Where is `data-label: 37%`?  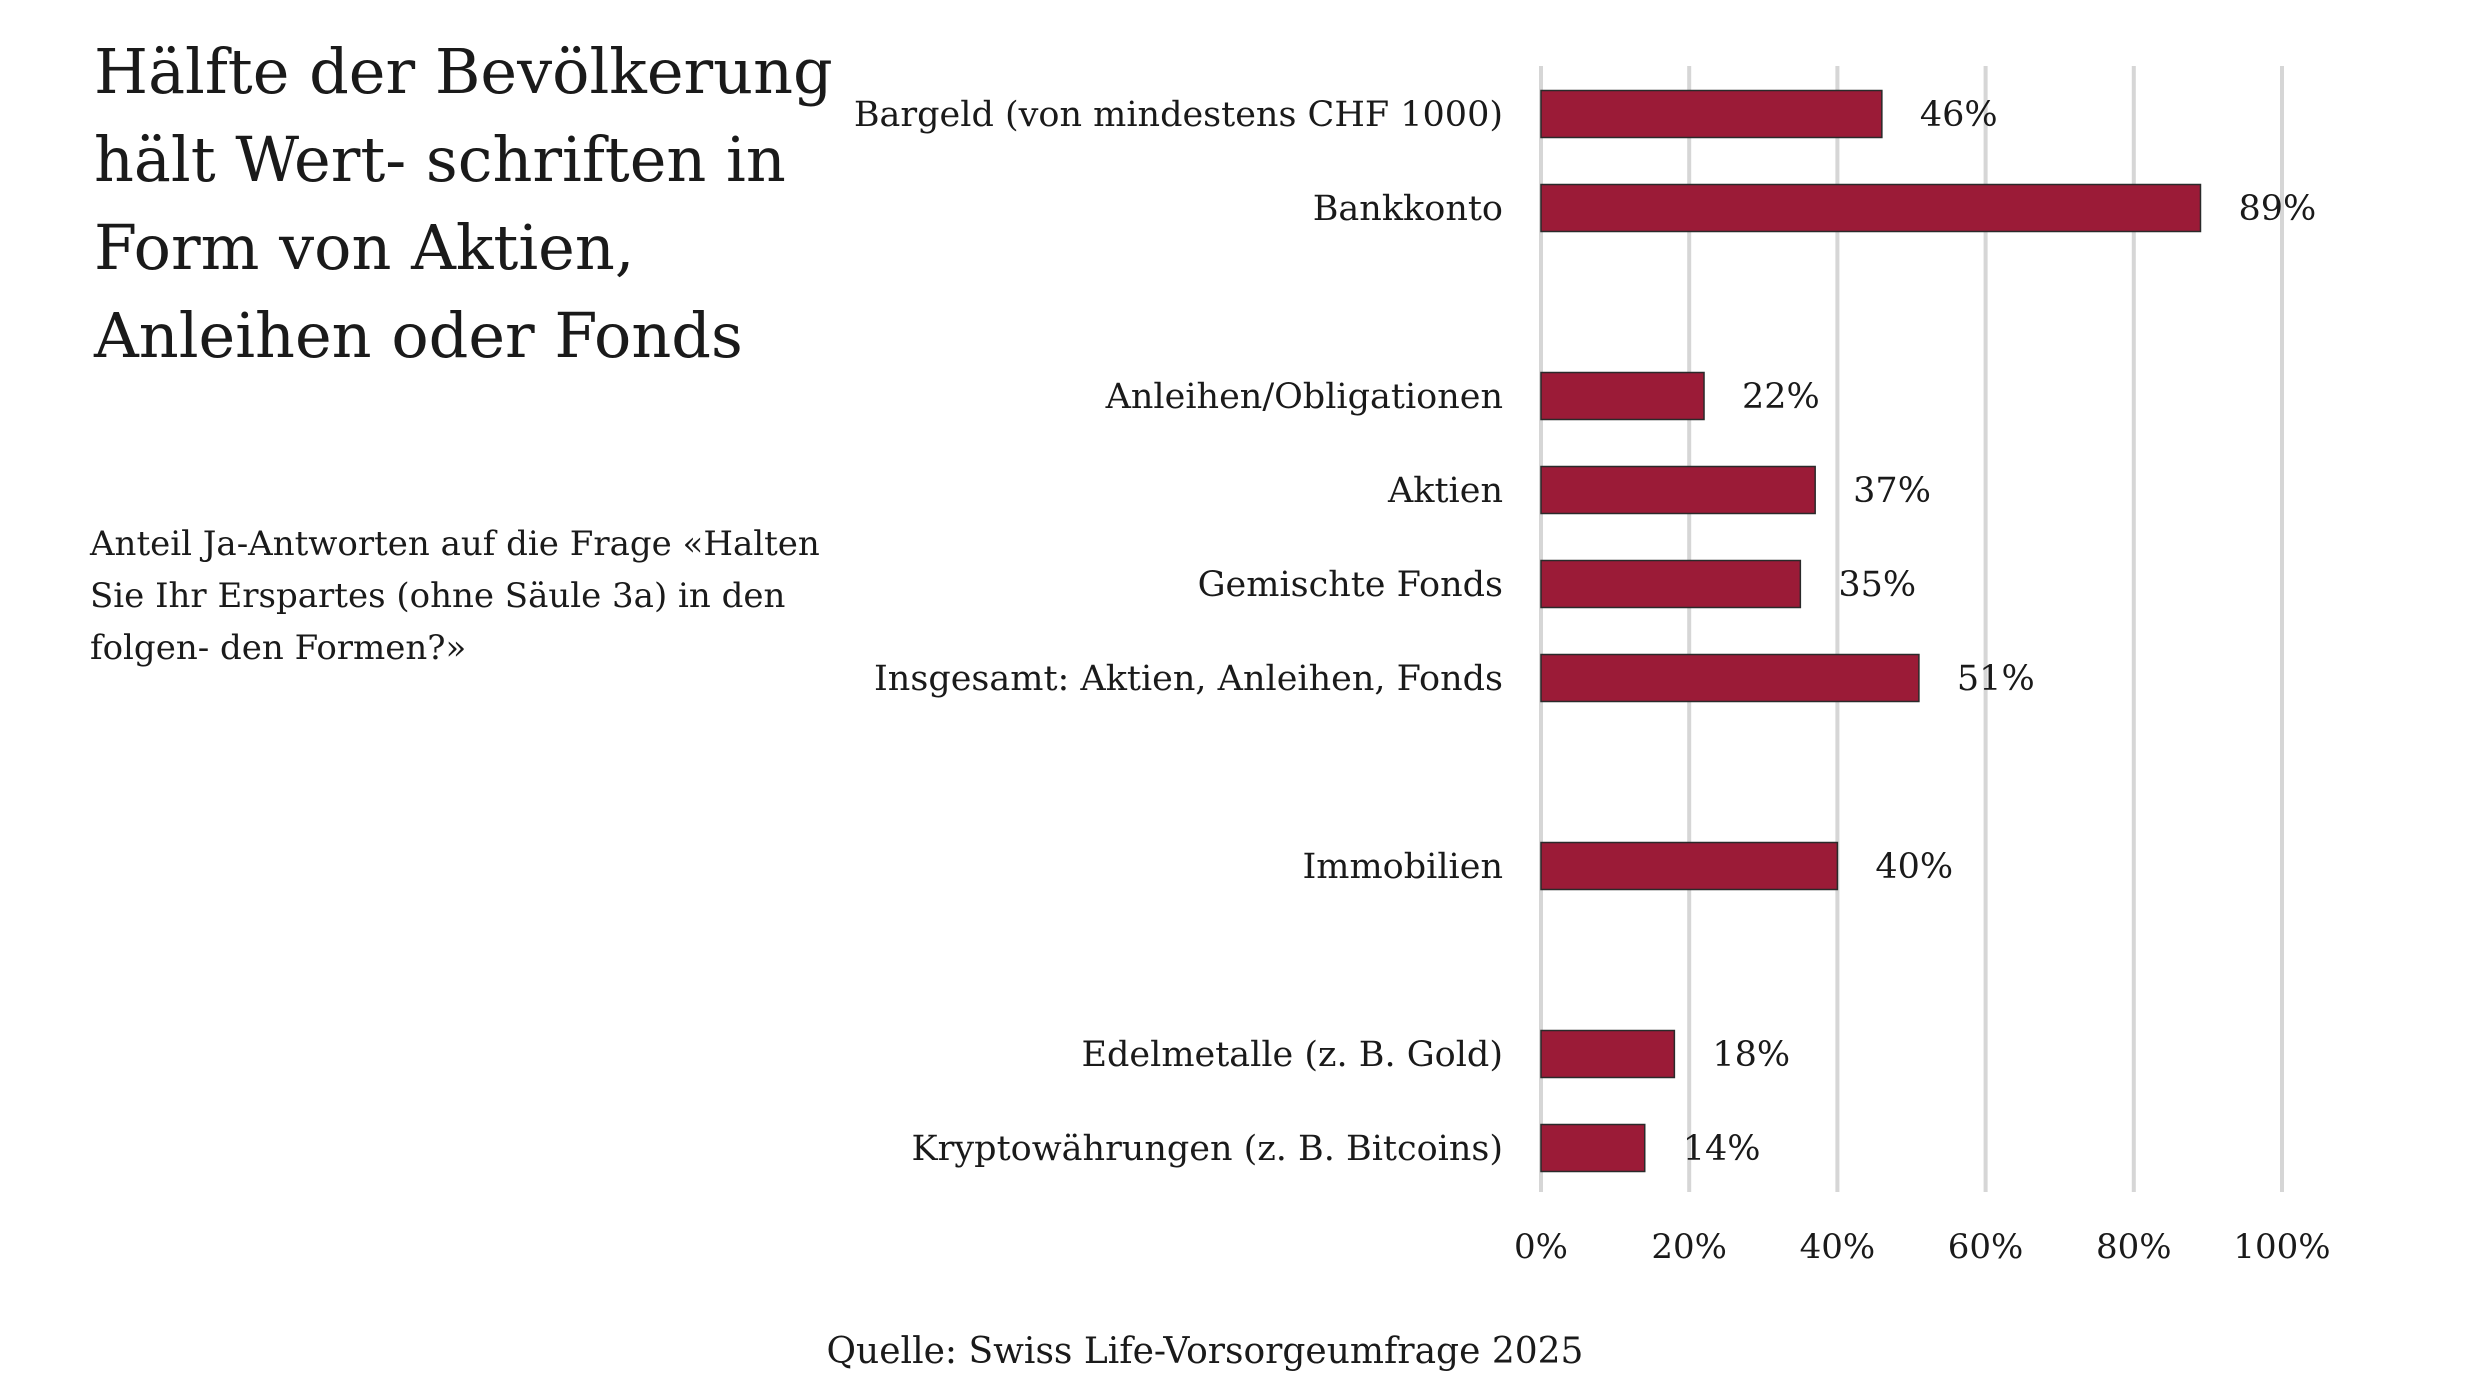
data-label: 37% is located at coordinates (1892, 491).